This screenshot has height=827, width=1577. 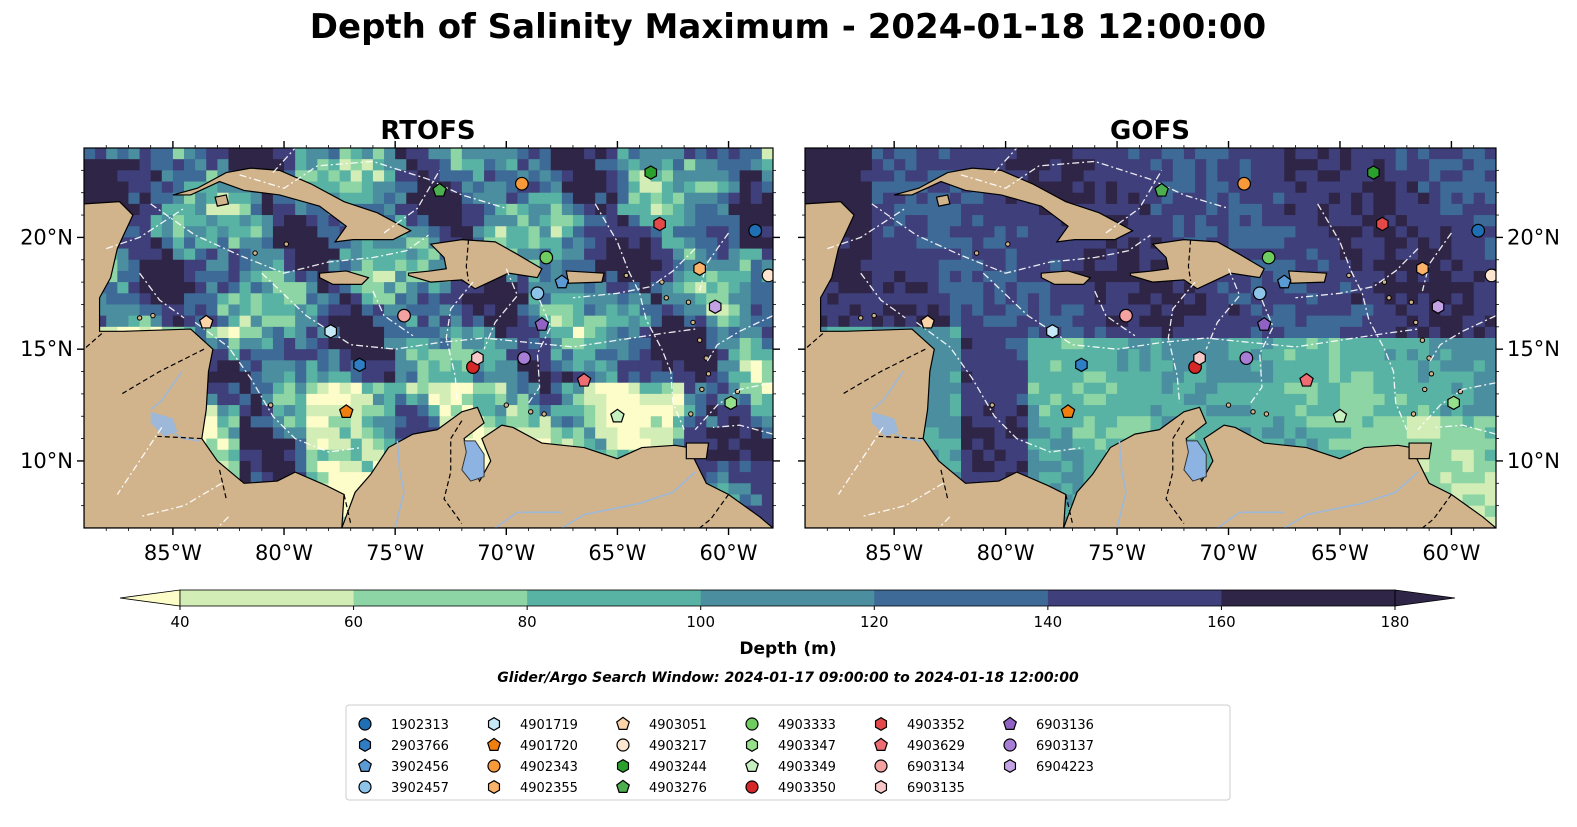 What do you see at coordinates (1279, 467) in the screenshot?
I see `land-southamerica` at bounding box center [1279, 467].